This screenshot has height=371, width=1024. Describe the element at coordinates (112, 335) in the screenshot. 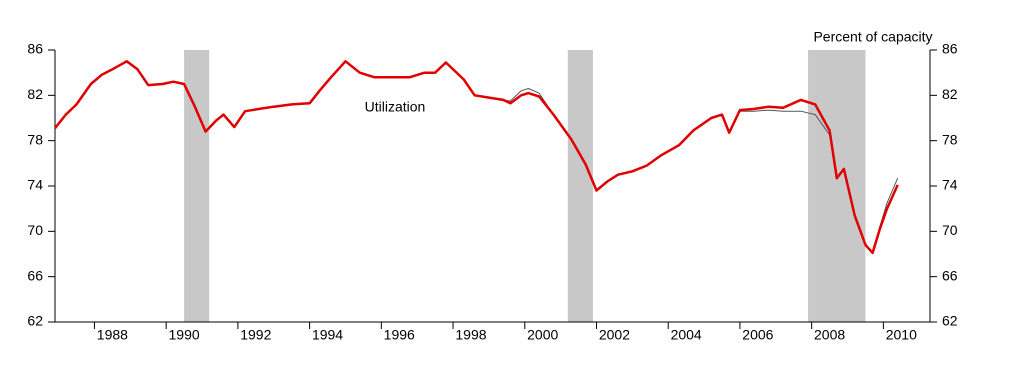

I see `x-tick-label: 1988` at that location.